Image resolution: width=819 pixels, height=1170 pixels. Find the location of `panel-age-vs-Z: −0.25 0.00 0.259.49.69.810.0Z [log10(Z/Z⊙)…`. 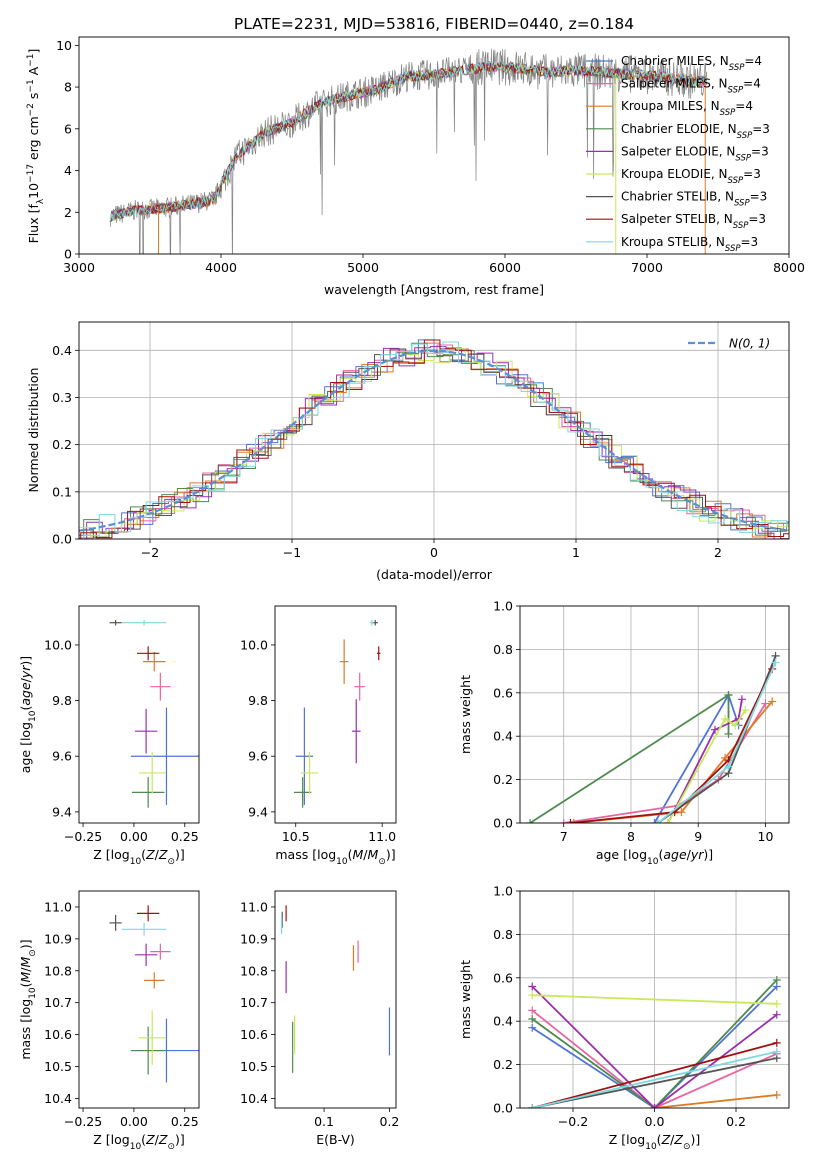

panel-age-vs-Z: −0.25 0.00 0.259.49.69.810.0Z [log10(Z/Z⊙)… is located at coordinates (109, 736).